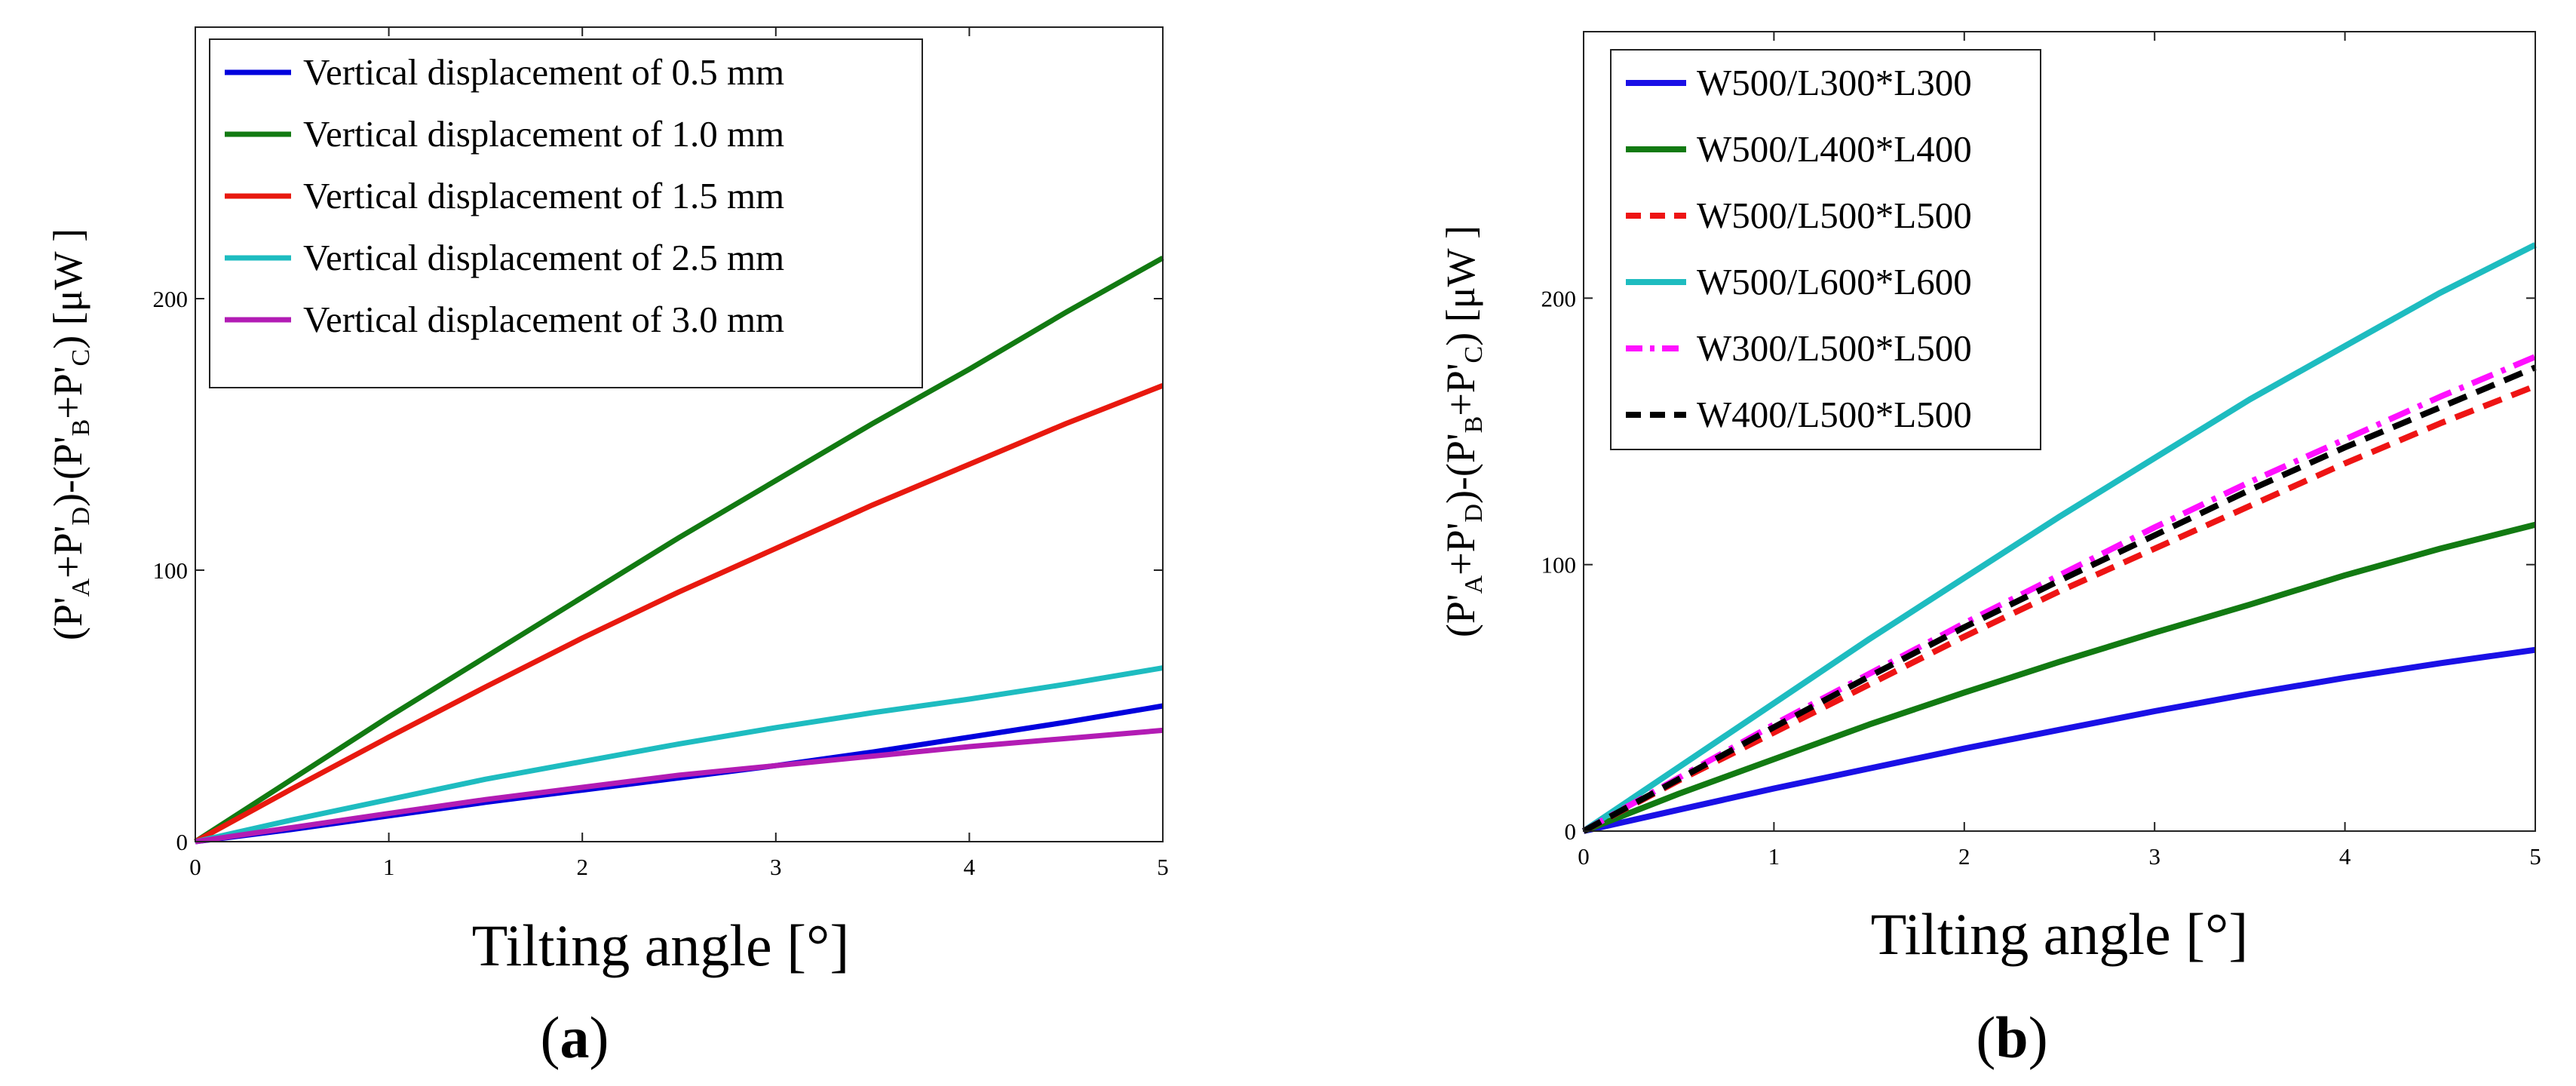 This screenshot has height=1086, width=2576. I want to click on panel-caption-b: (b), so click(2011, 1037).